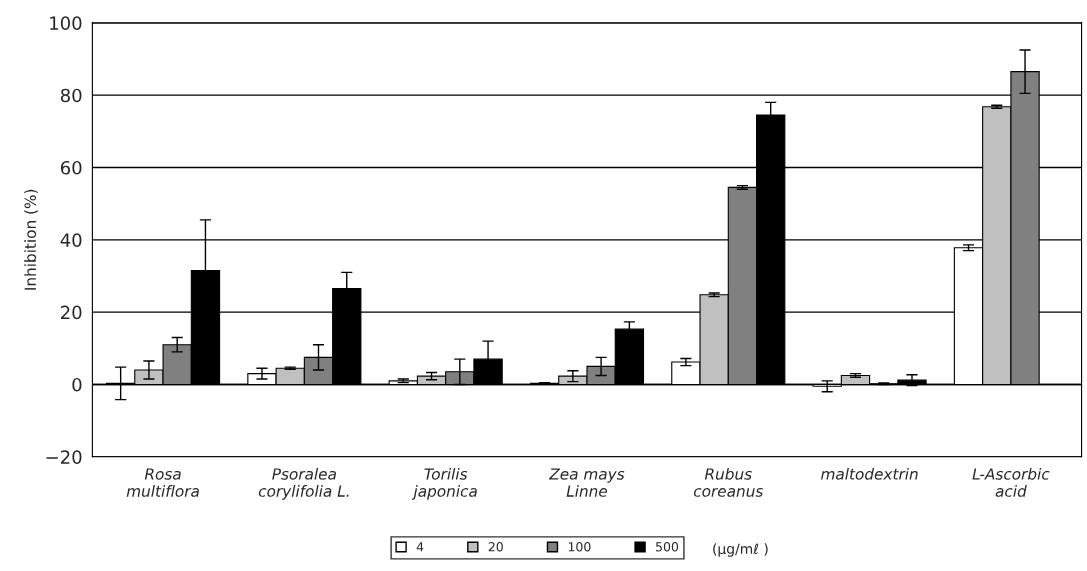  Describe the element at coordinates (728, 482) in the screenshot. I see `x-tick-label: Rubus coreanus` at that location.